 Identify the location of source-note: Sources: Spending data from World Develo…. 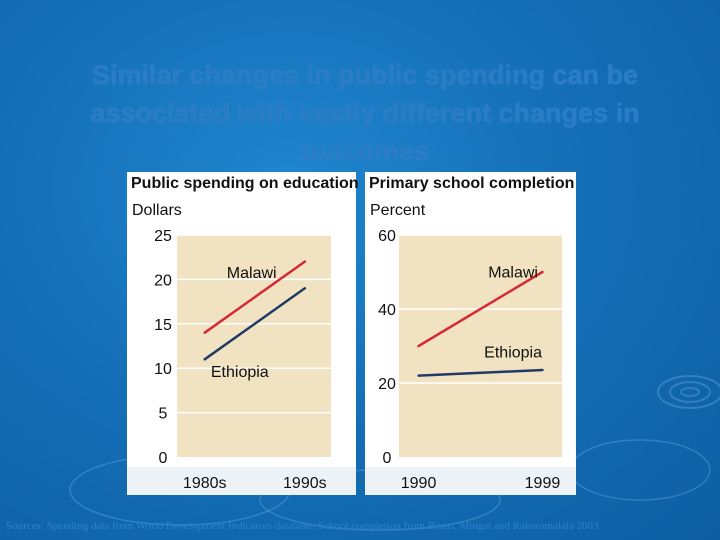
(302, 526).